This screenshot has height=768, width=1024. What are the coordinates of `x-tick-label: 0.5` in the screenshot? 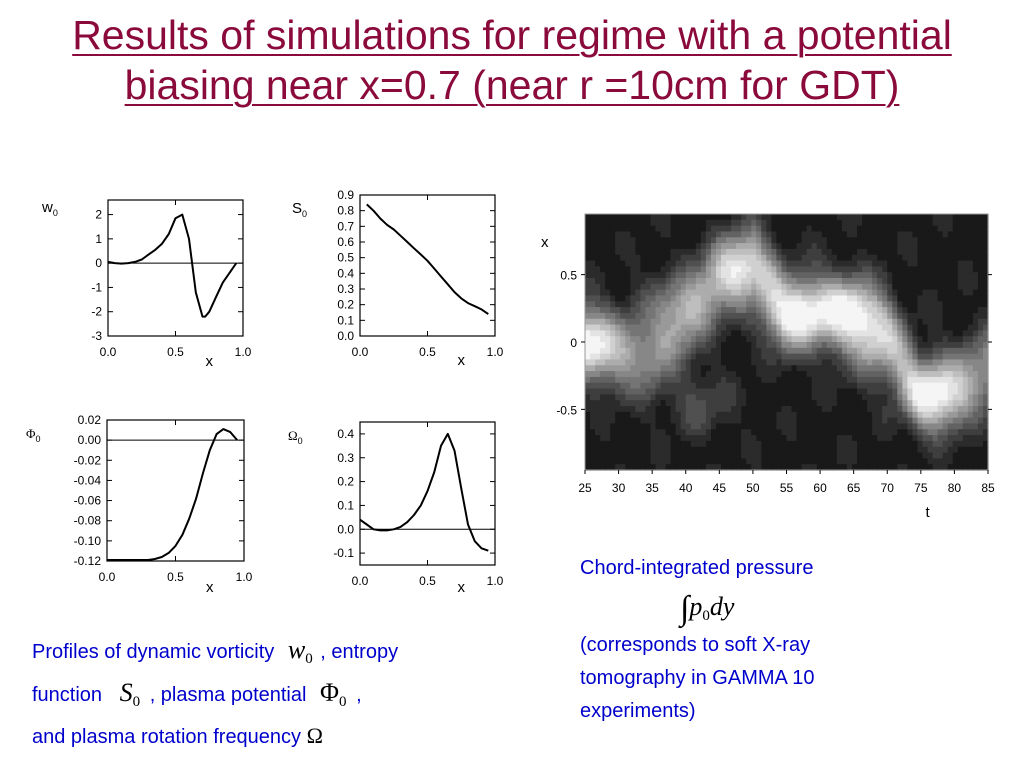 It's located at (175, 352).